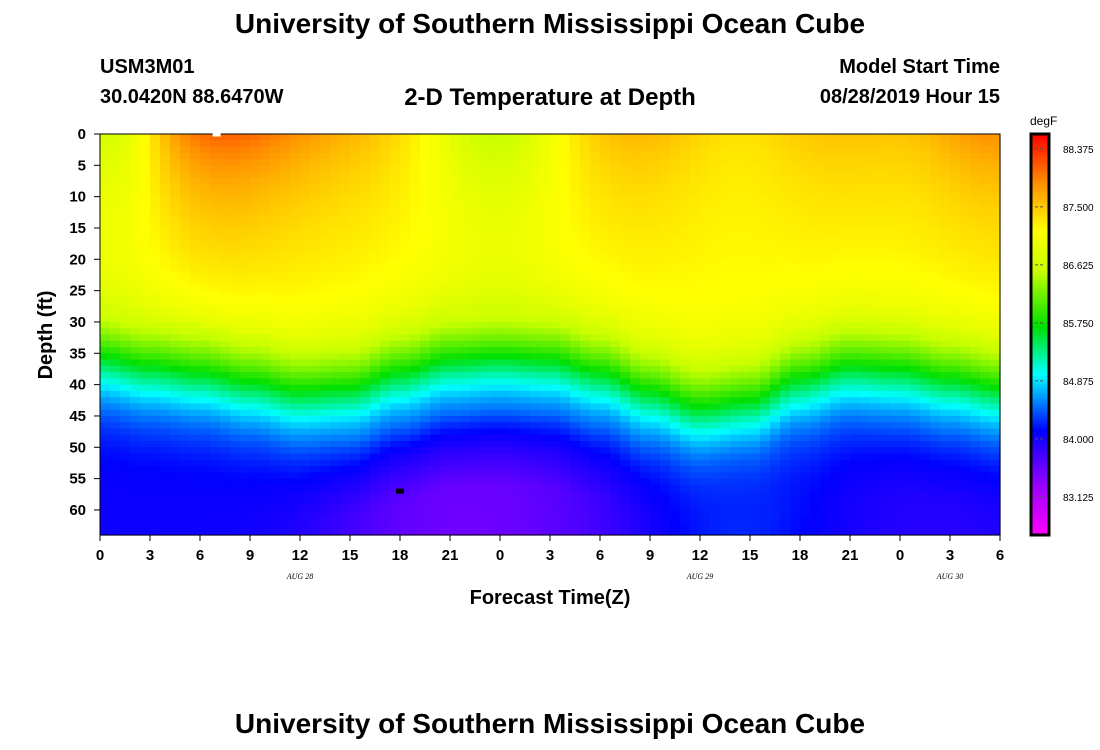  I want to click on model-start-label: Model Start Time, so click(919, 67).